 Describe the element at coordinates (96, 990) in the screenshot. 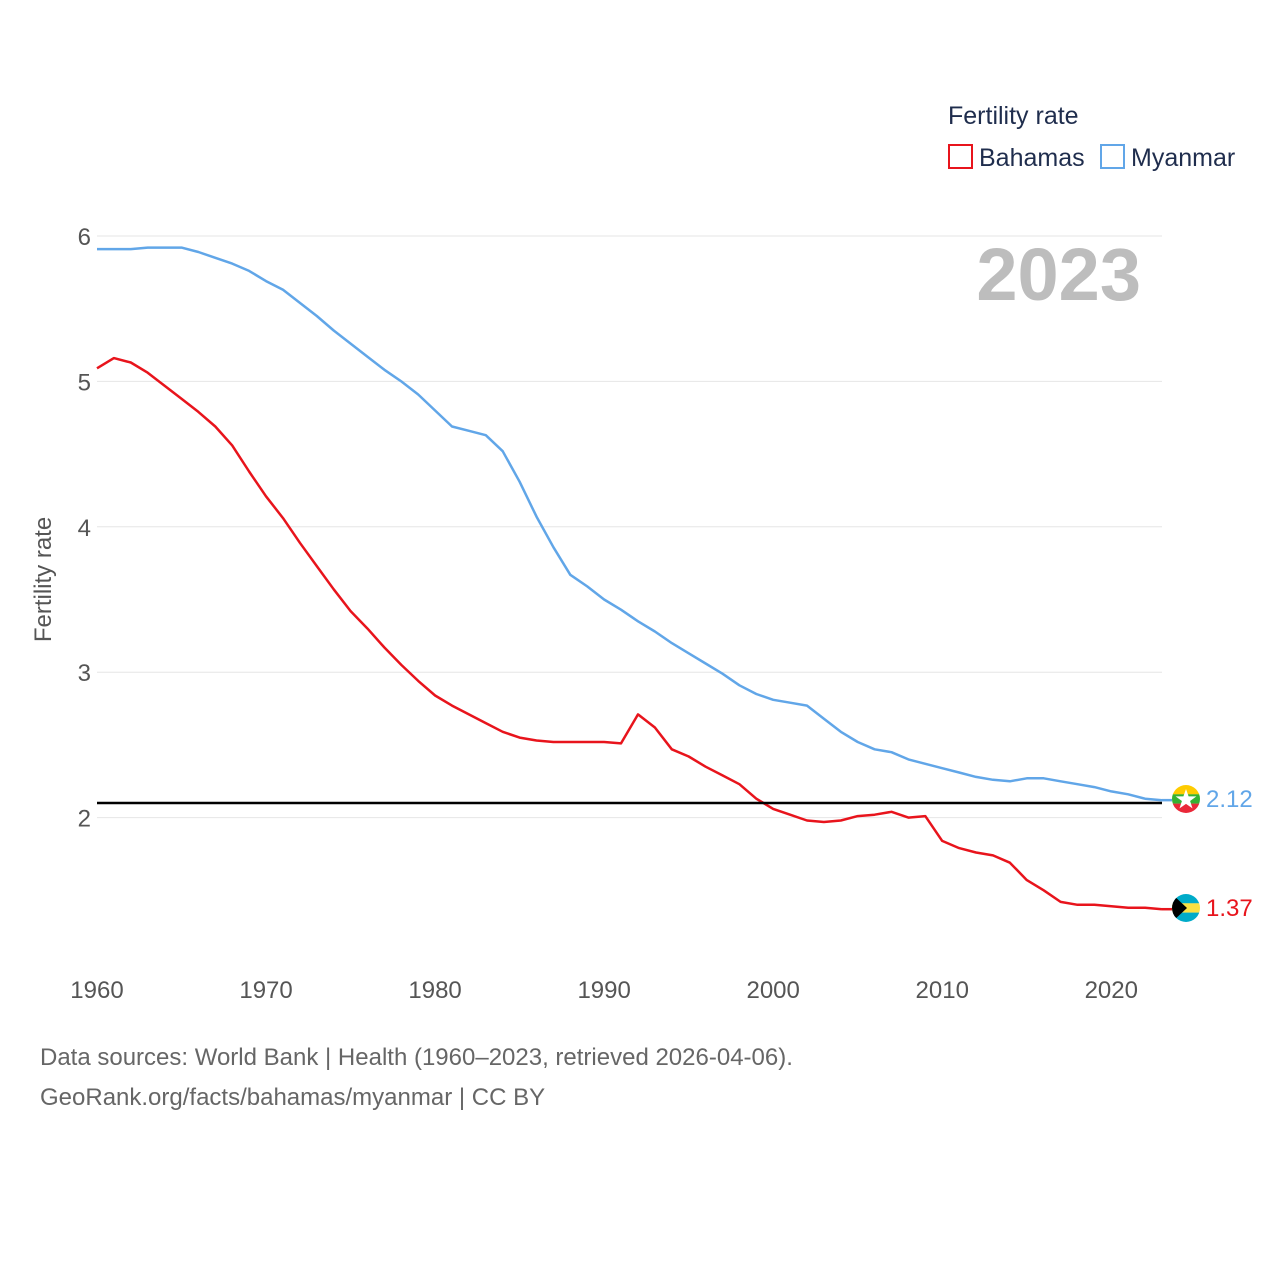

I see `x-tick-label: 1960` at that location.